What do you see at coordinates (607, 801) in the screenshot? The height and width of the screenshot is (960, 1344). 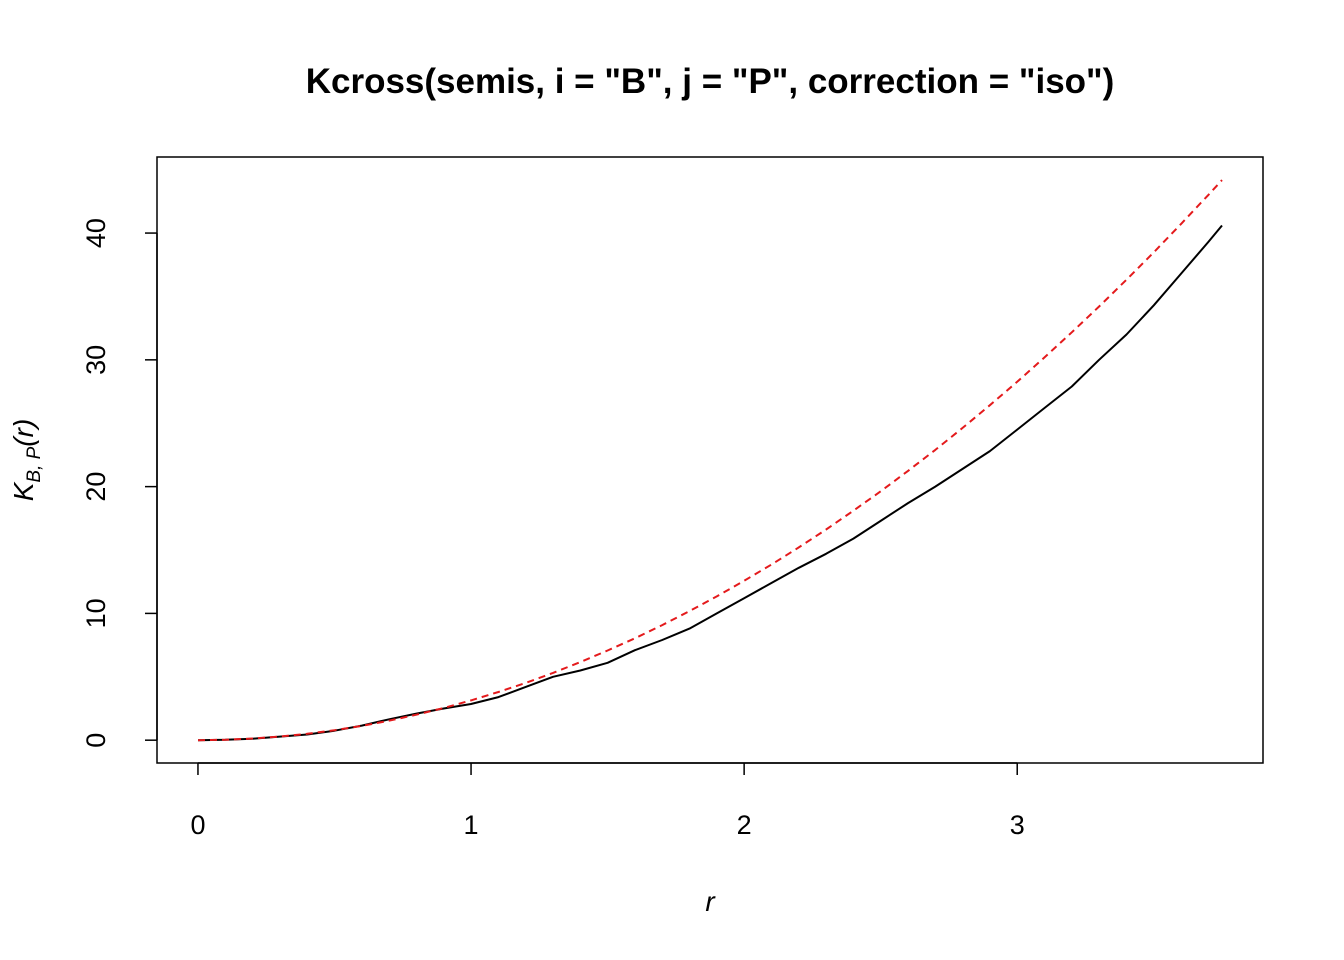 I see `x-axis: 0 1 2 3` at bounding box center [607, 801].